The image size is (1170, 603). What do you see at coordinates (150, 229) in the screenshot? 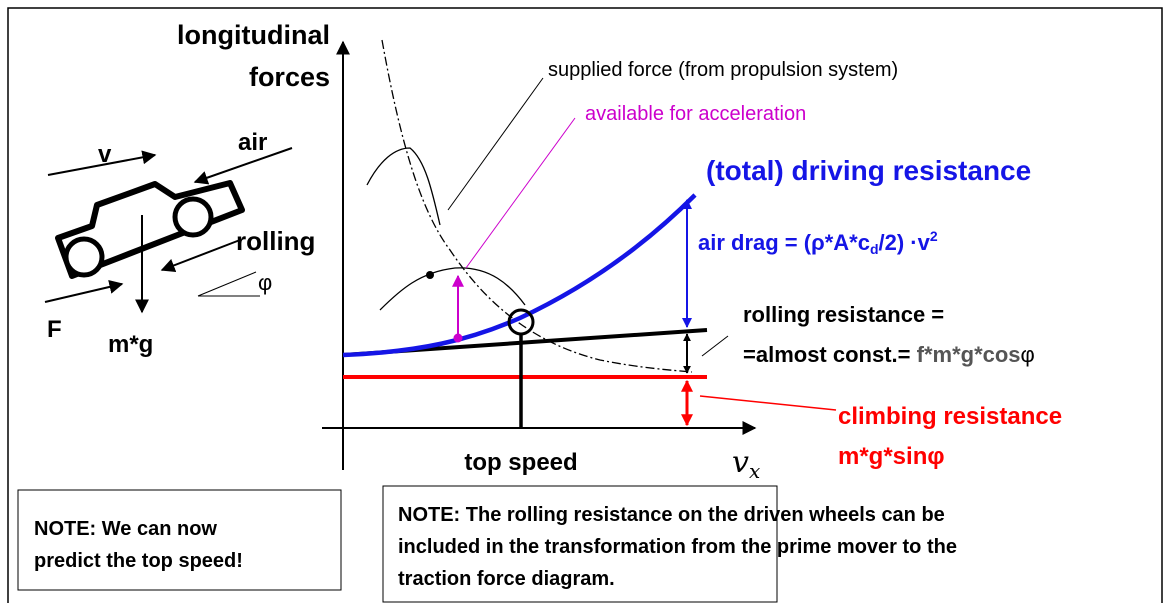
I see `car-body` at bounding box center [150, 229].